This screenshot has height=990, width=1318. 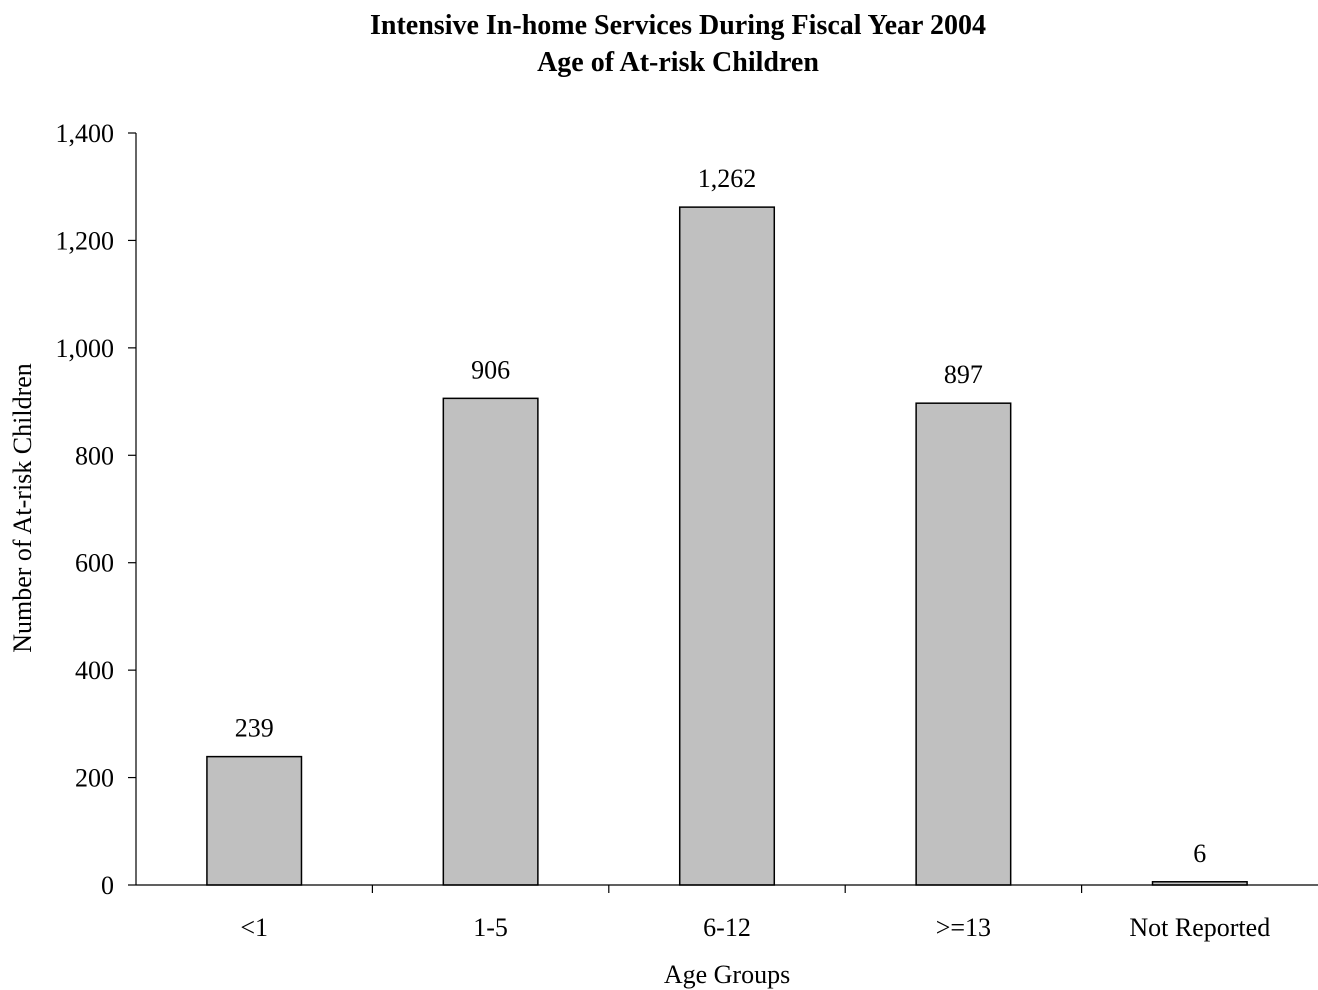 I want to click on x-tick-label: 1-5, so click(x=490, y=927).